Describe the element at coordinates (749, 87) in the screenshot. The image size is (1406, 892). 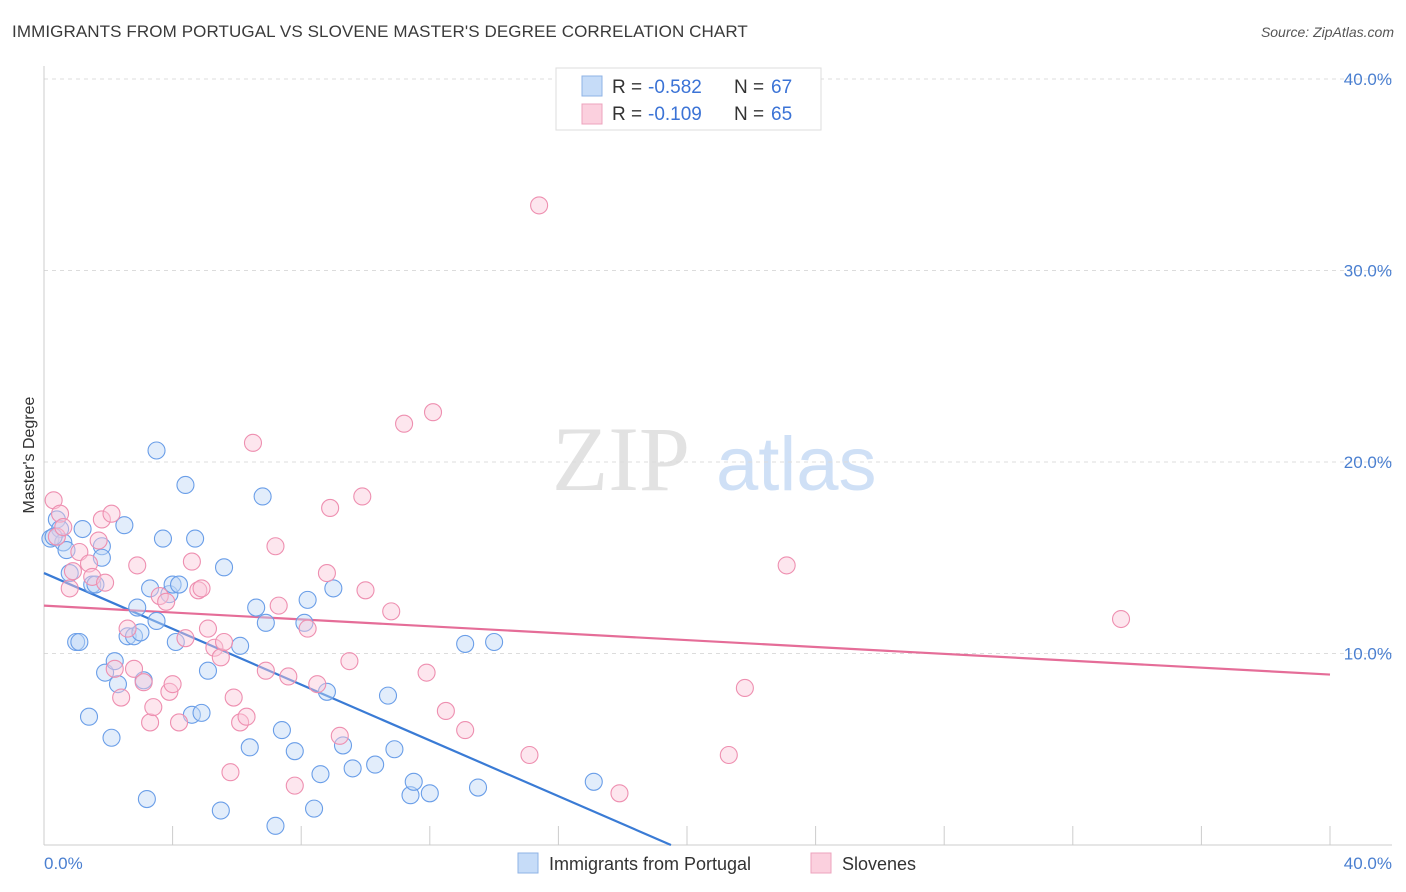
I see `legend-n-label-blue: N =` at that location.